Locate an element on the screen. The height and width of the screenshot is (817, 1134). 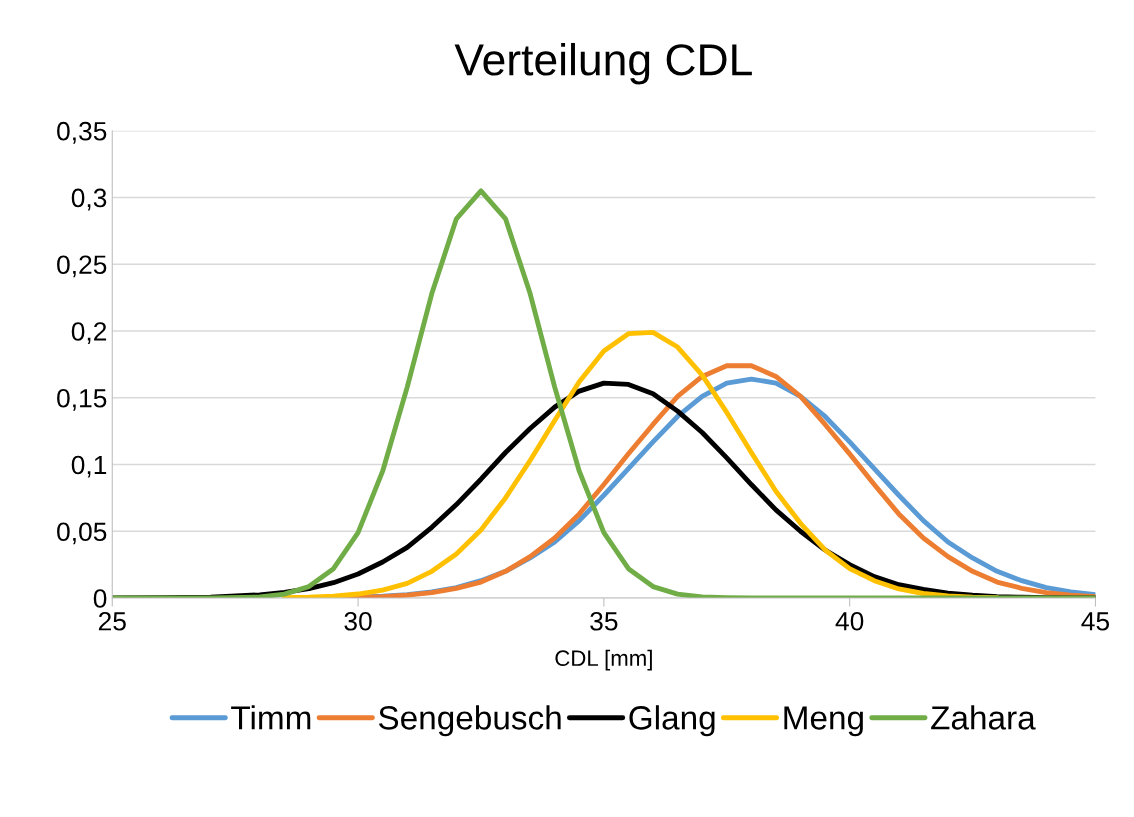
legend-label: Glang is located at coordinates (672, 721).